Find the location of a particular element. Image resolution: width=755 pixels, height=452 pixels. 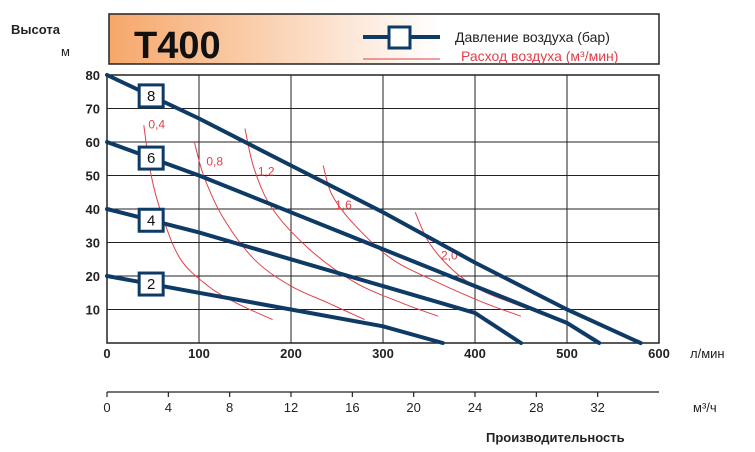

x-tick-label: 0 is located at coordinates (106, 353).